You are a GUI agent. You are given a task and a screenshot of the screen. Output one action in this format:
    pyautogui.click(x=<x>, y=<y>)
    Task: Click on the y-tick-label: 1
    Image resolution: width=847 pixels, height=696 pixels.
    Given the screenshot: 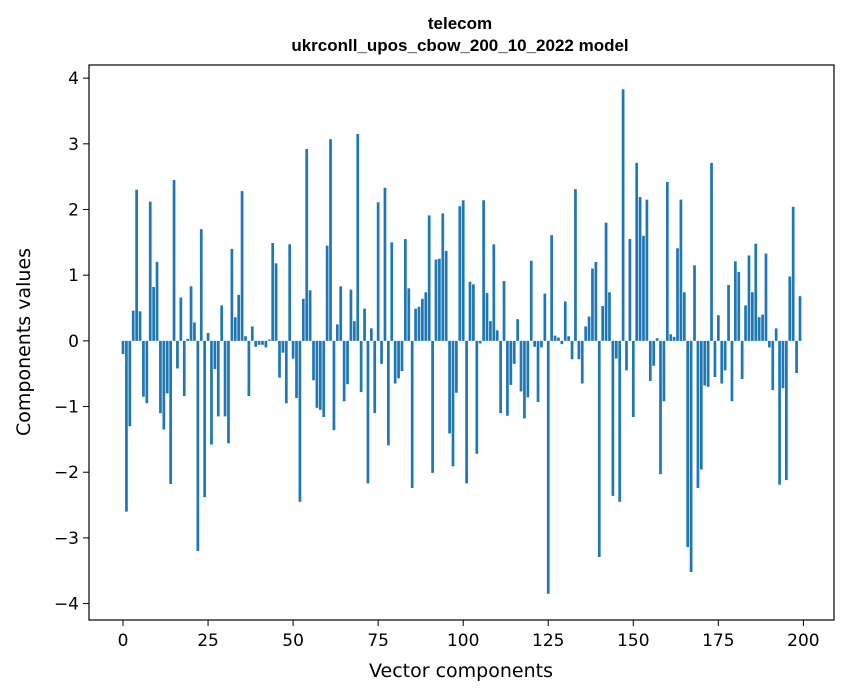 What is the action you would take?
    pyautogui.click(x=73, y=276)
    